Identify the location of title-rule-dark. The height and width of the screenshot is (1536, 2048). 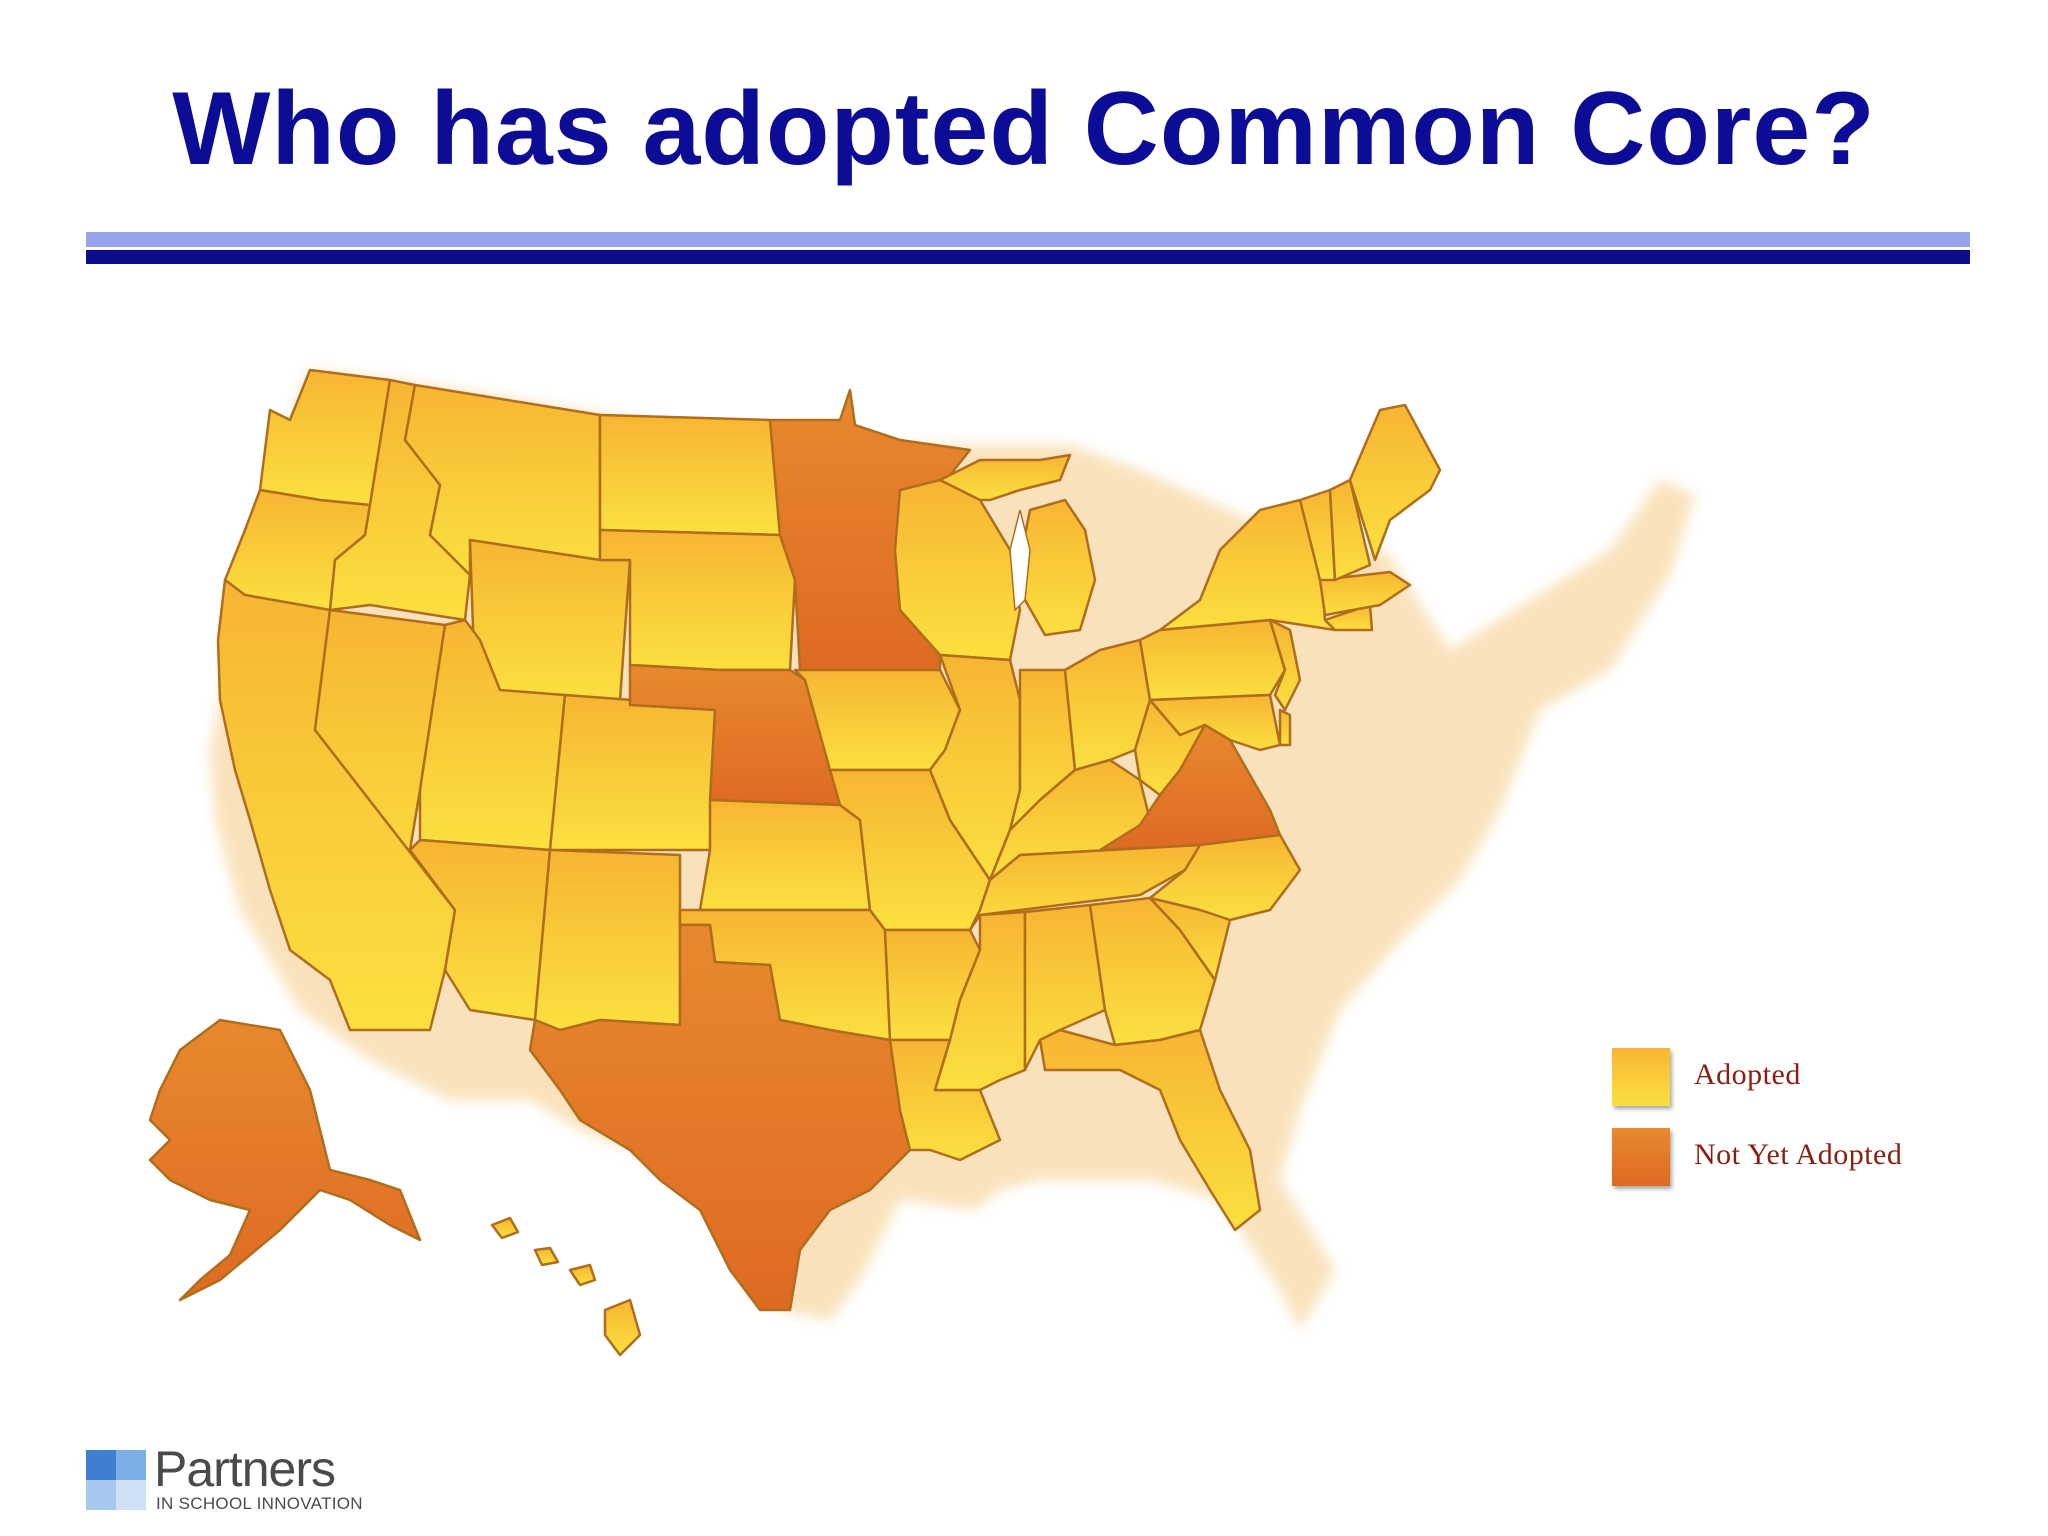
(1028, 257).